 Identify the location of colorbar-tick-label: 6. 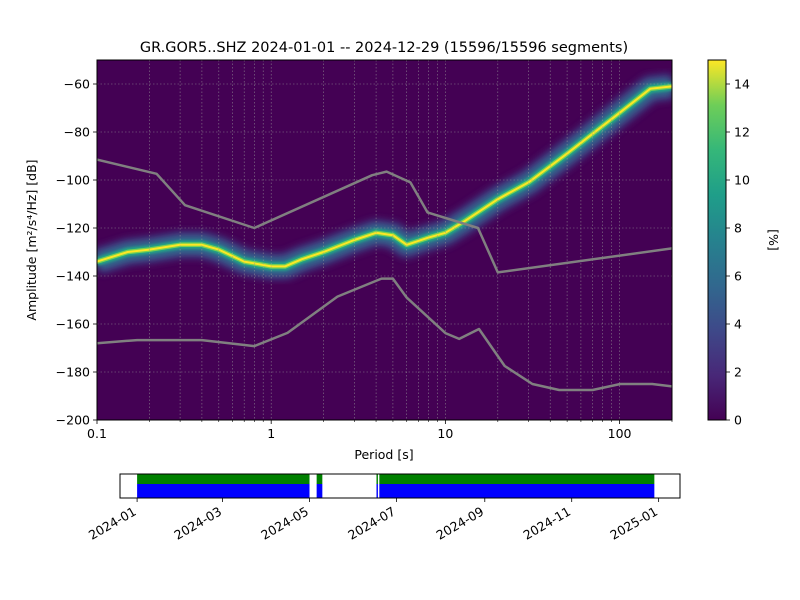
(738, 276).